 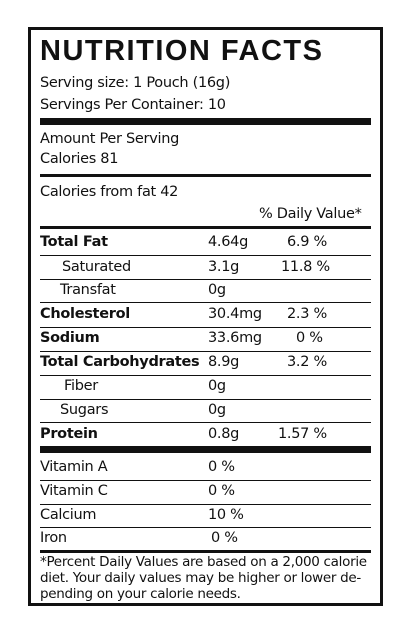 I want to click on nutrient-name: Total Fat, so click(x=74, y=242).